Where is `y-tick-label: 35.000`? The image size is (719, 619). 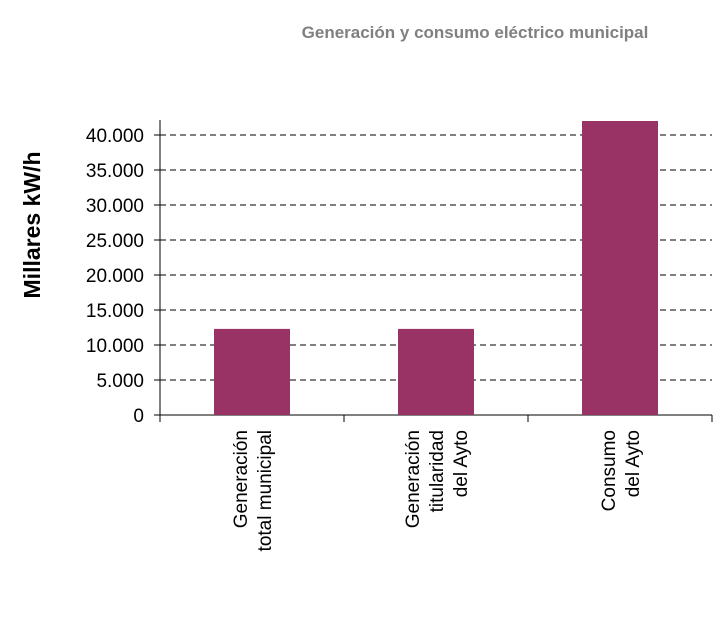
y-tick-label: 35.000 is located at coordinates (115, 171).